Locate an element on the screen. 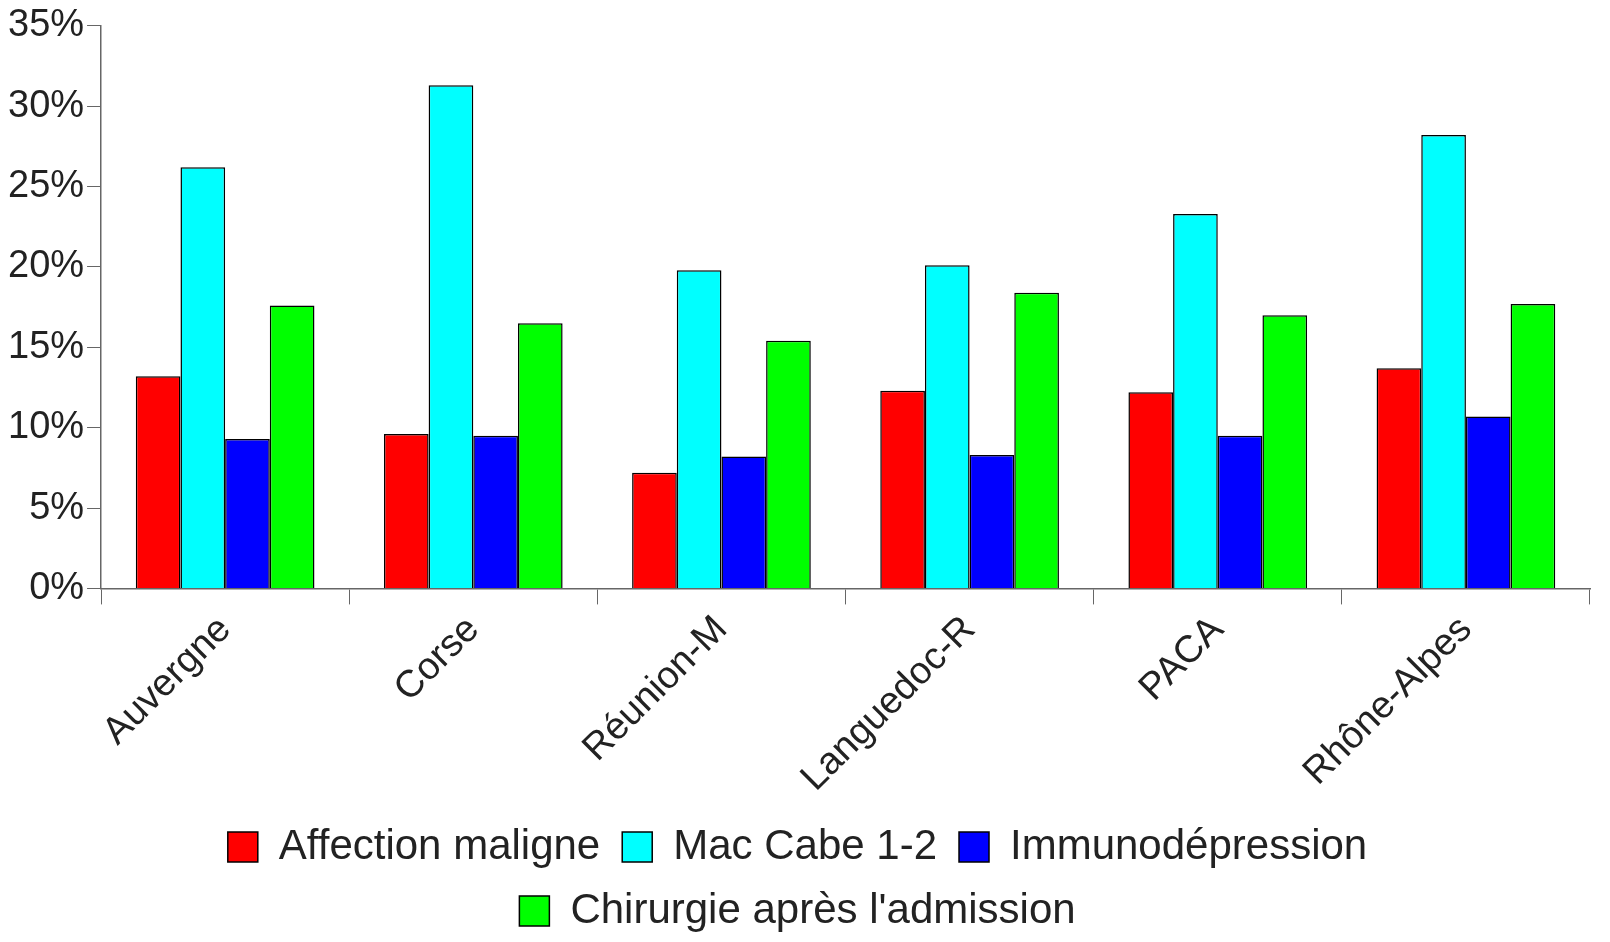 The height and width of the screenshot is (942, 1610). y-tick-label: 20% is located at coordinates (46, 264).